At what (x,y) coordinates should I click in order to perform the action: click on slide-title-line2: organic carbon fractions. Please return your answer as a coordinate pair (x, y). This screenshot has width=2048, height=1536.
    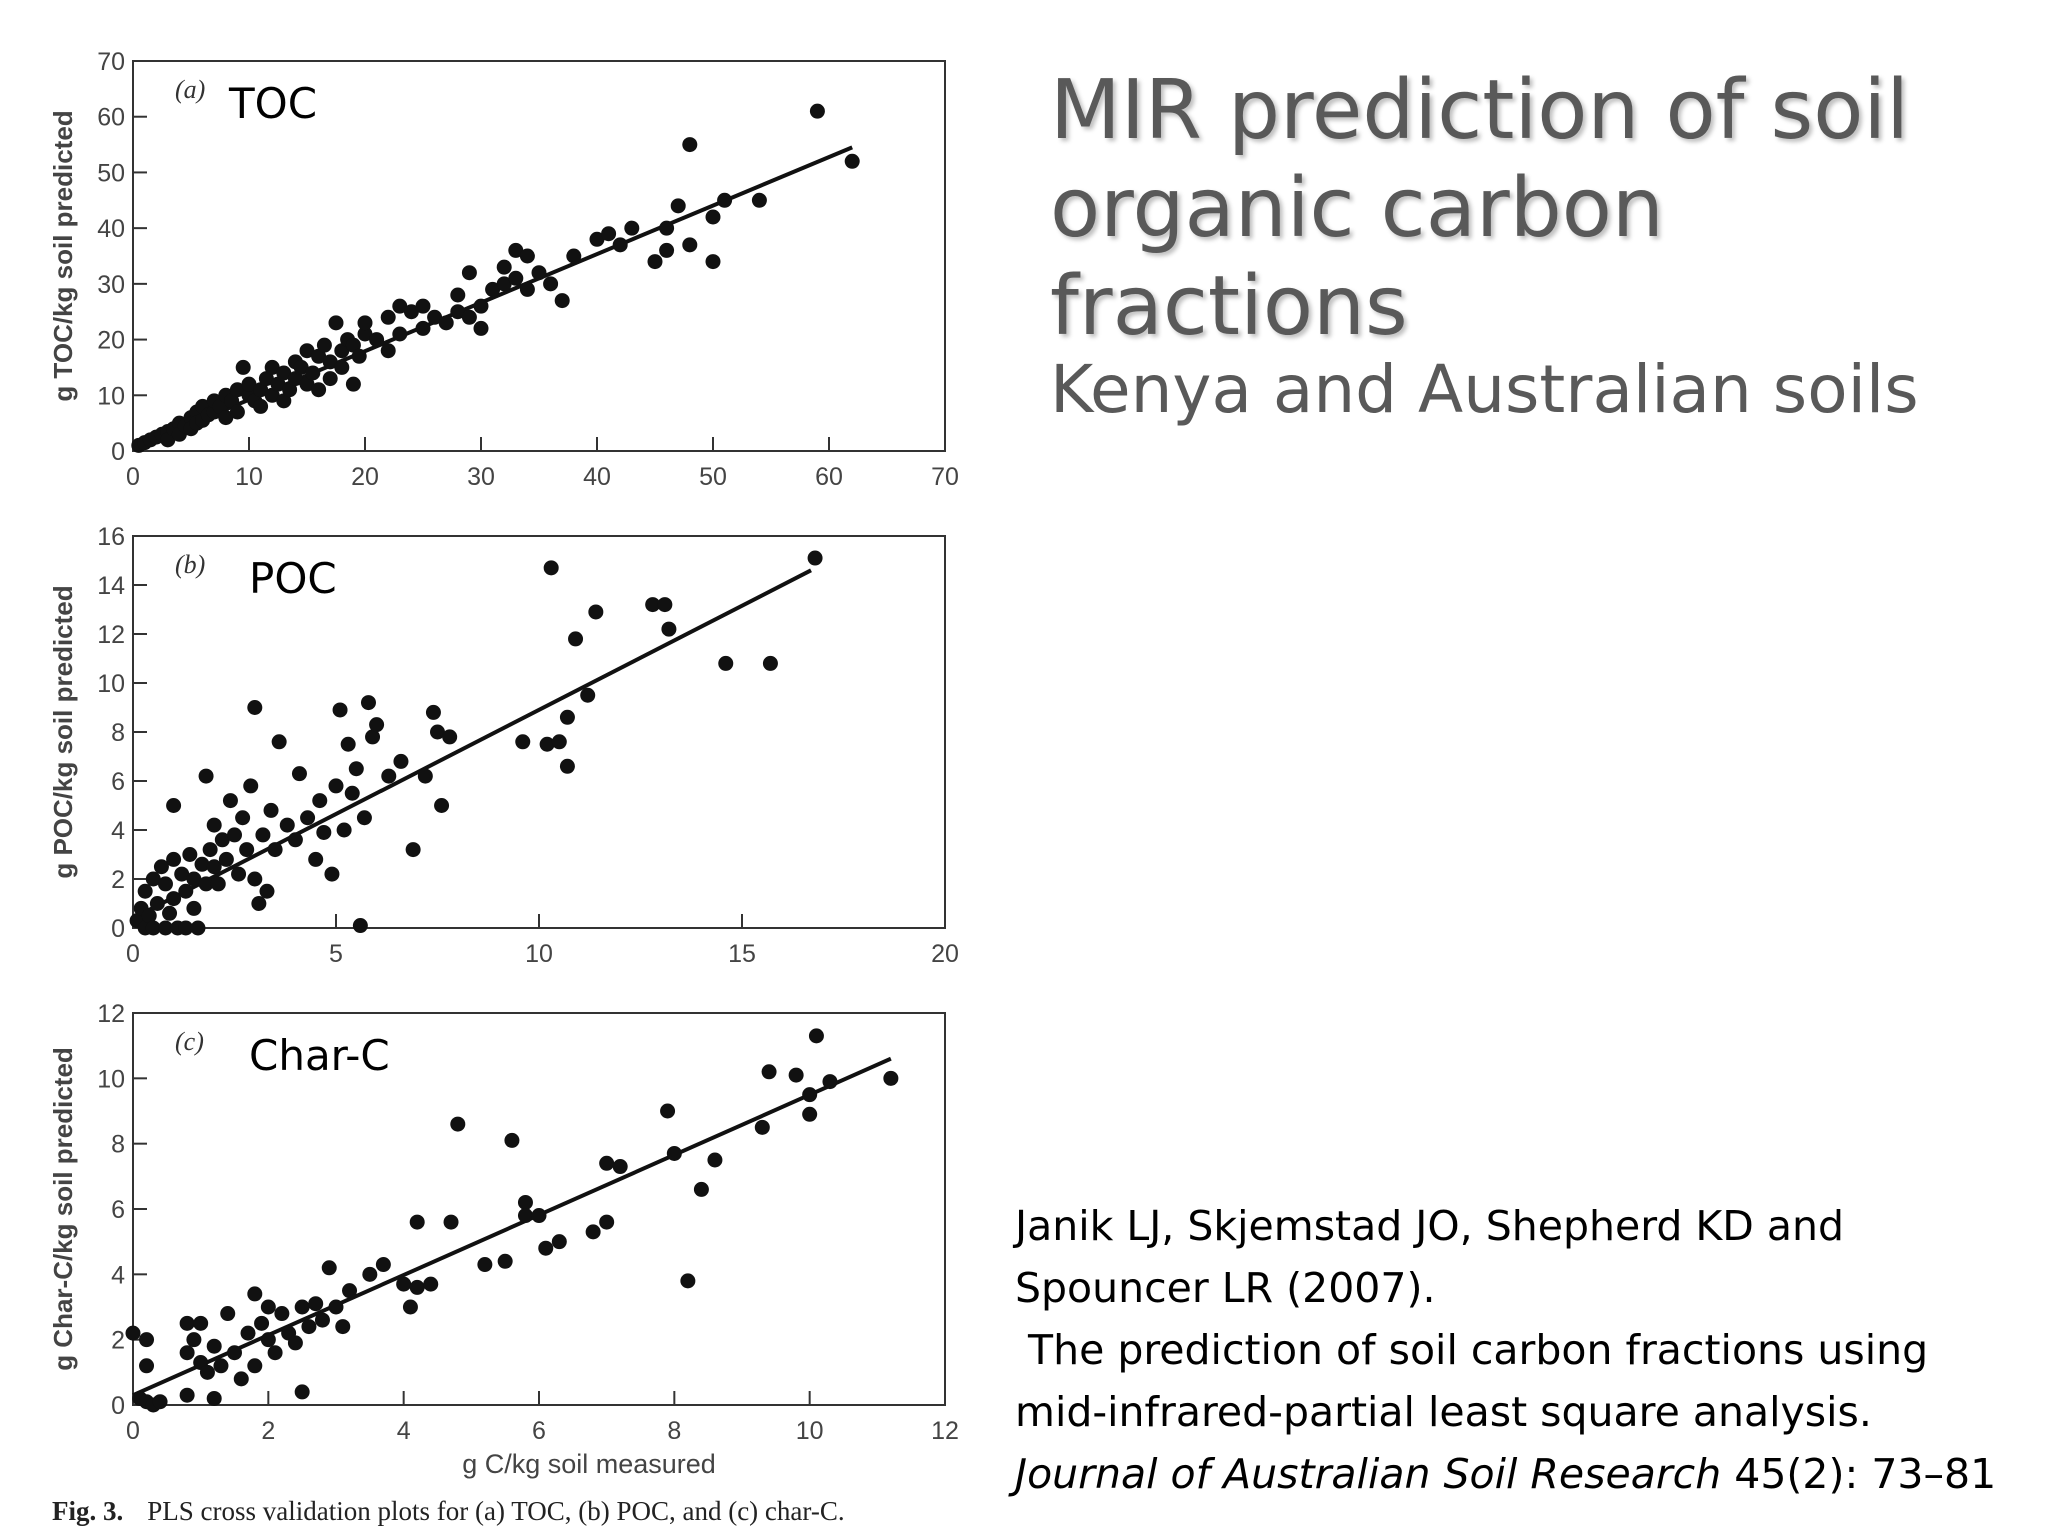
    Looking at the image, I should click on (1357, 257).